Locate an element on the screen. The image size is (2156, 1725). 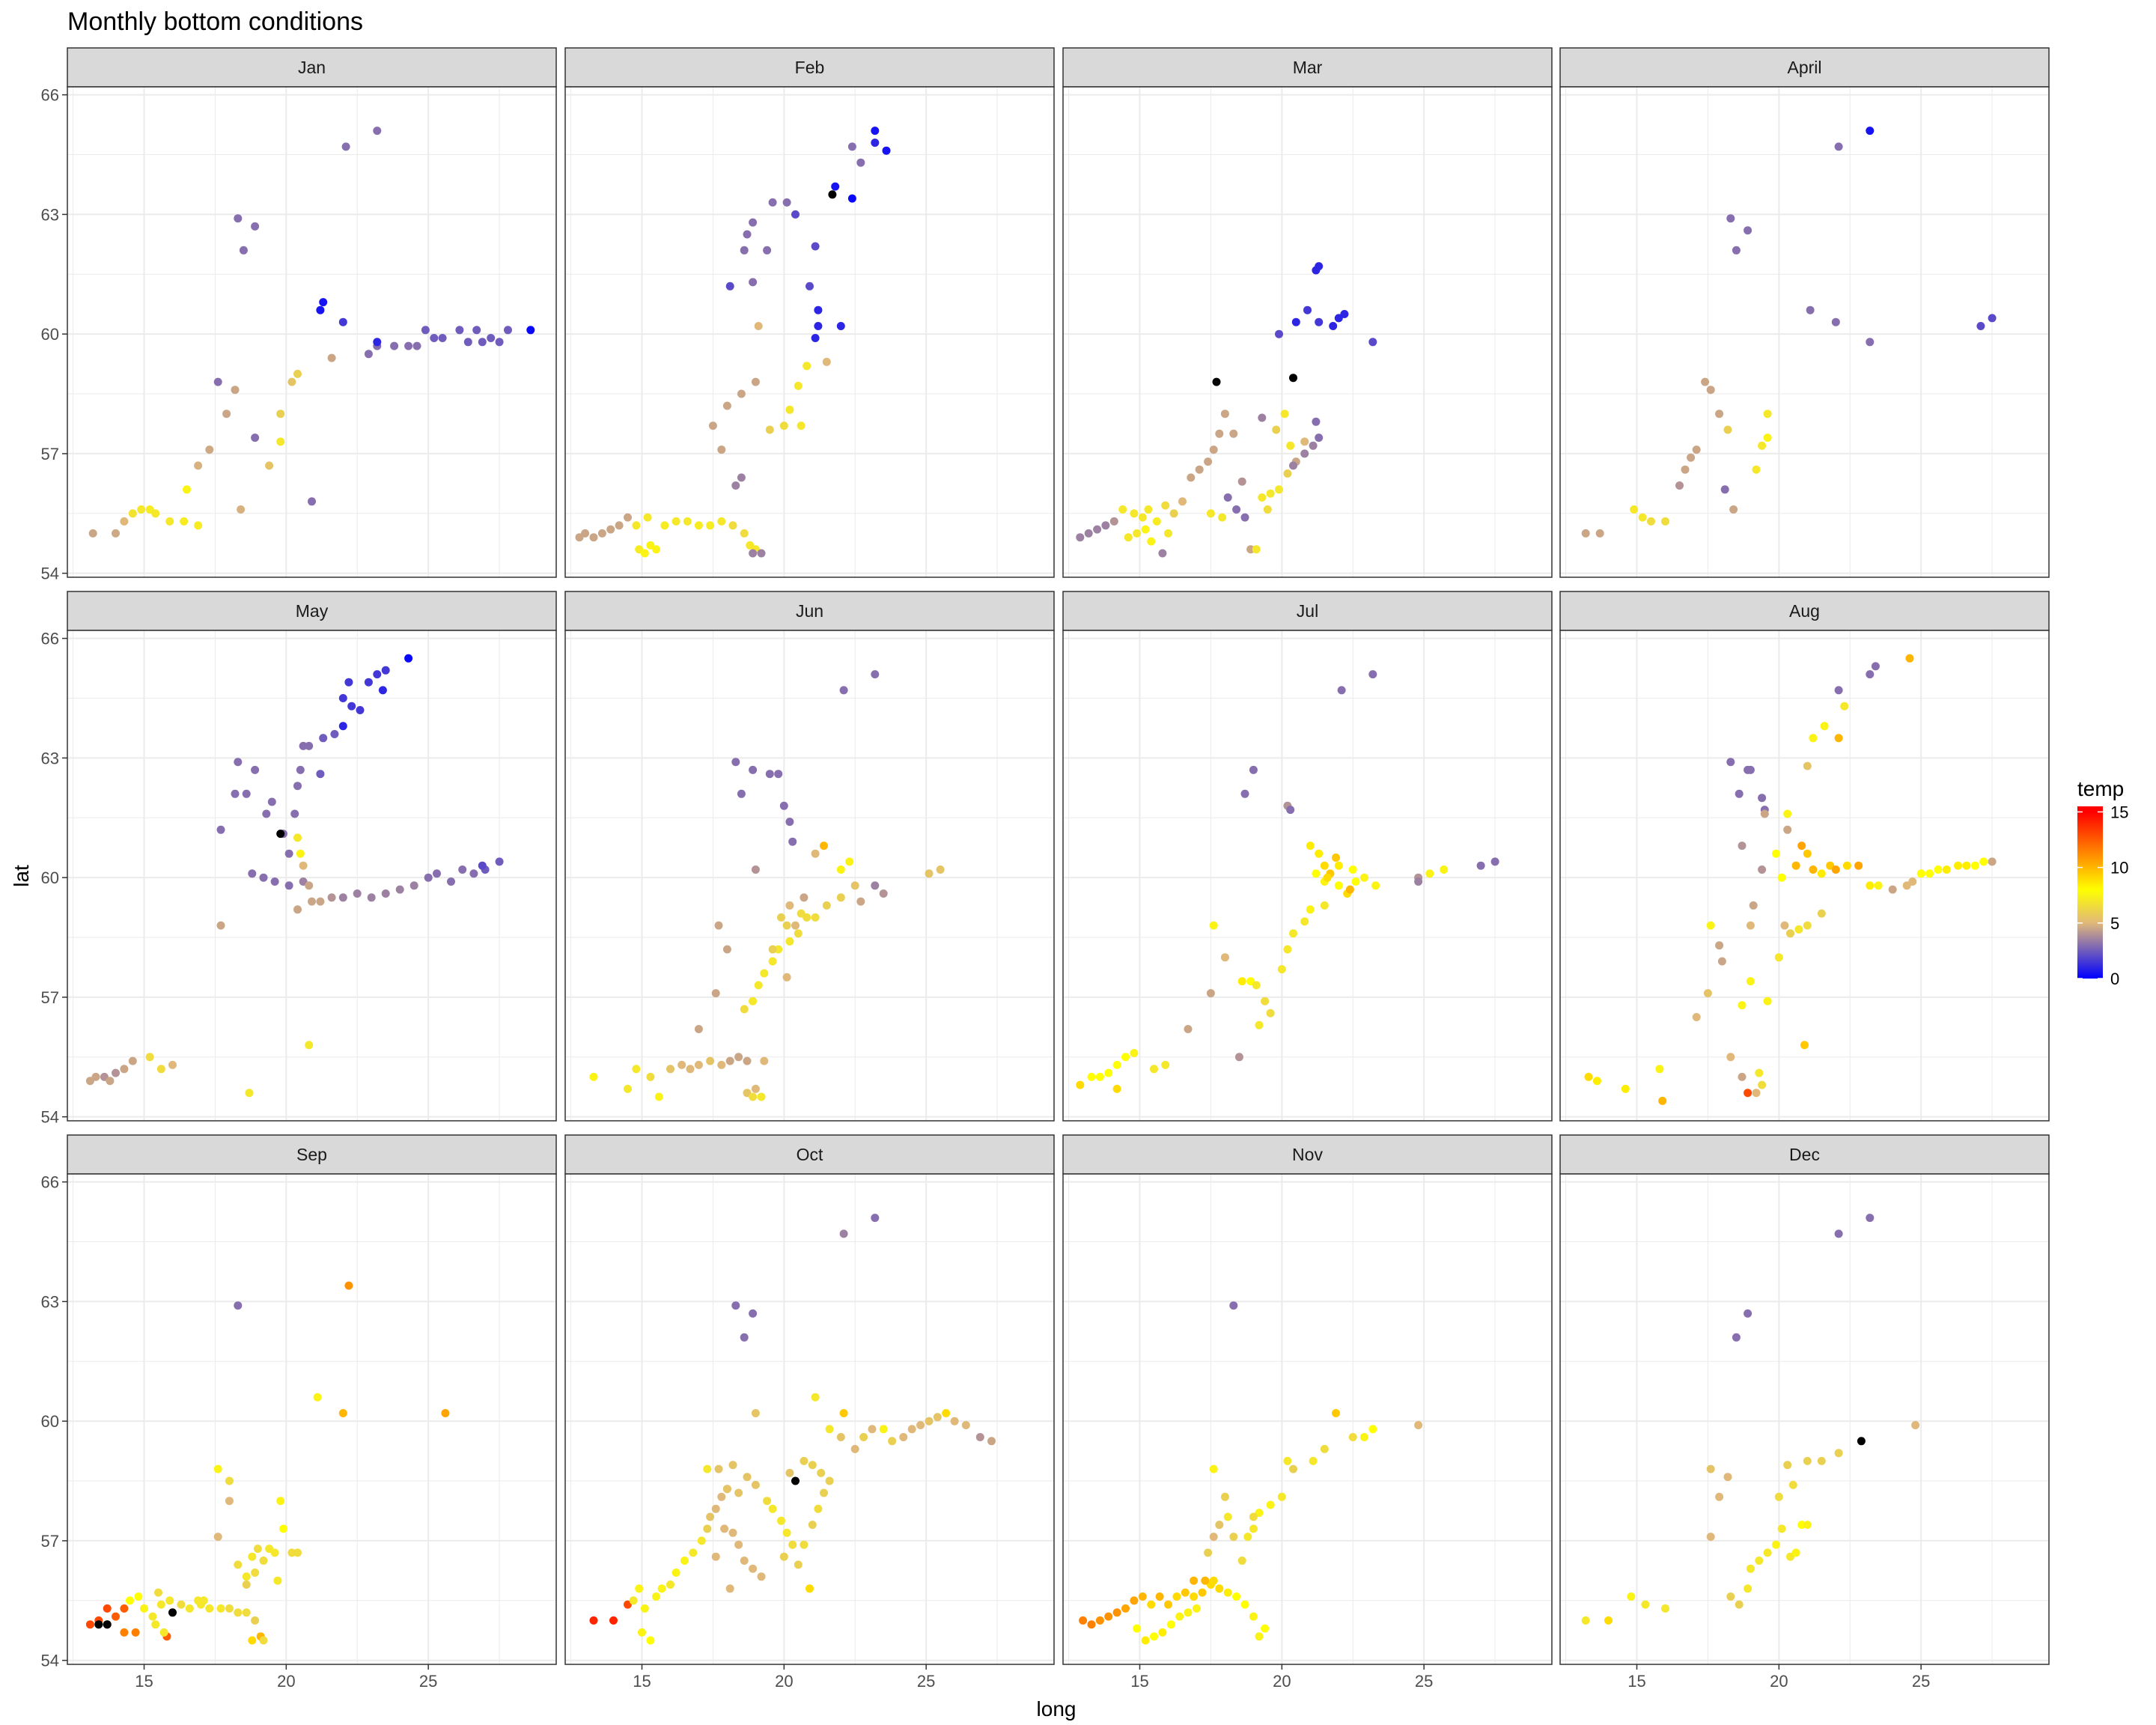
facet-strip-label: Jun is located at coordinates (809, 611).